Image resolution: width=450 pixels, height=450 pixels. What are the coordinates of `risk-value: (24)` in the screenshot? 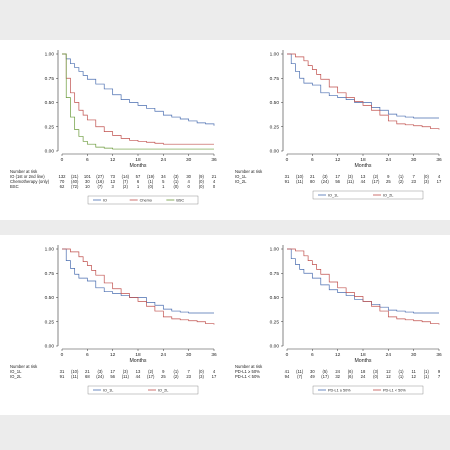 It's located at (100, 376).